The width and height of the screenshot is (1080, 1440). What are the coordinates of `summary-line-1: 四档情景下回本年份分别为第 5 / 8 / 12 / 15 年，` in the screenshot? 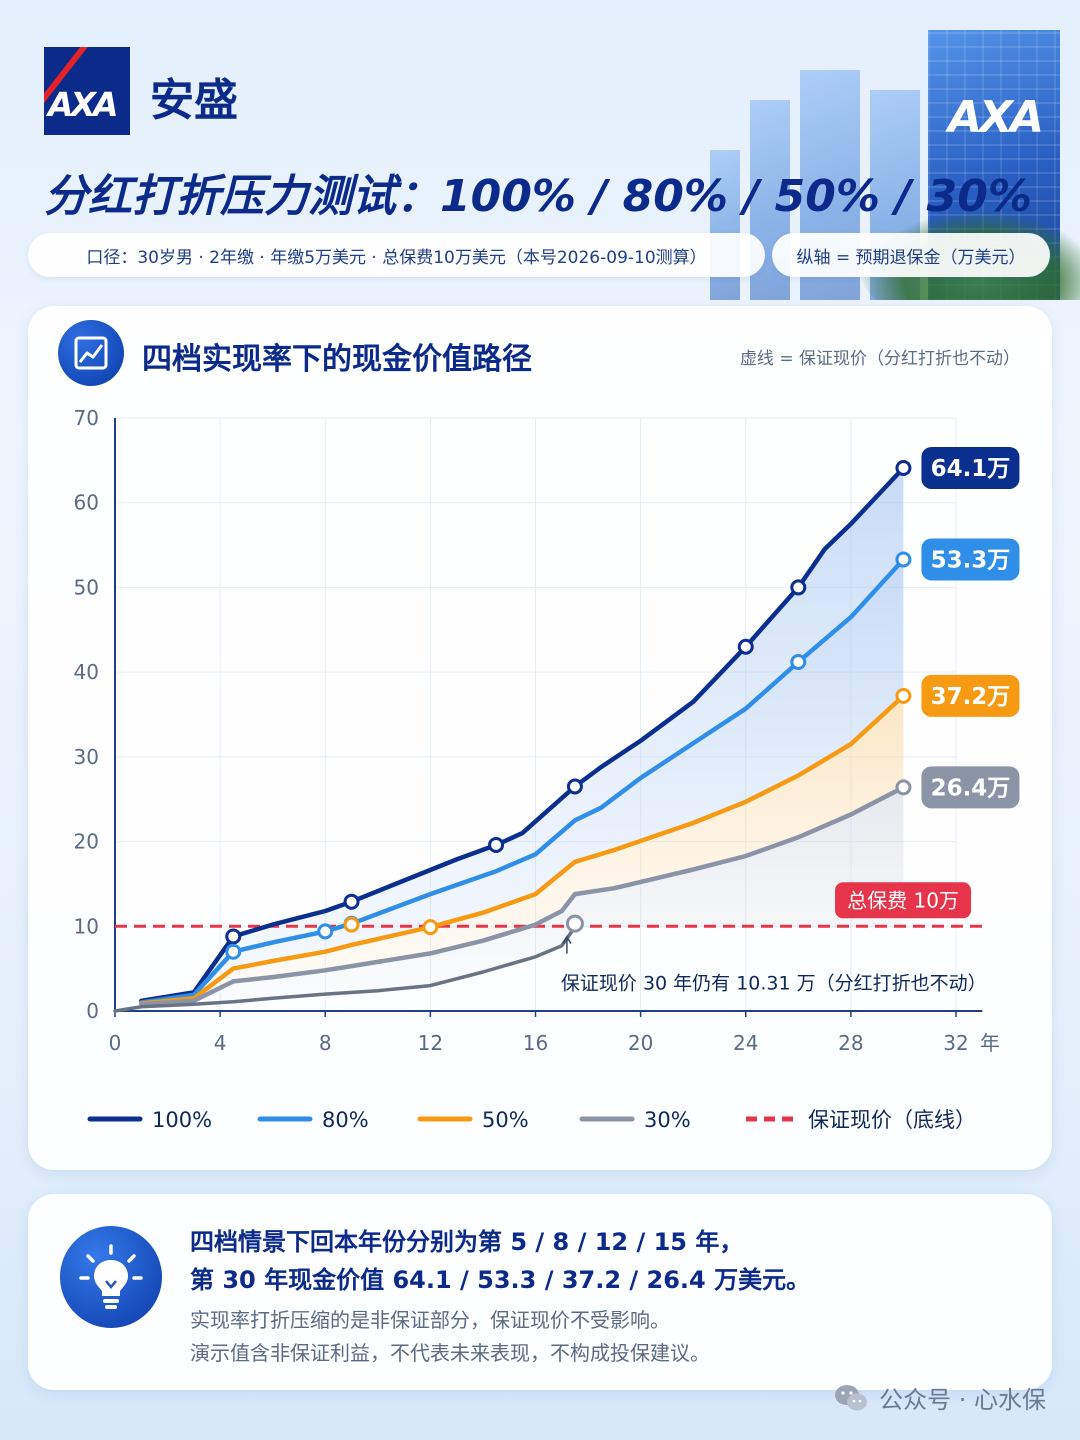 It's located at (467, 1242).